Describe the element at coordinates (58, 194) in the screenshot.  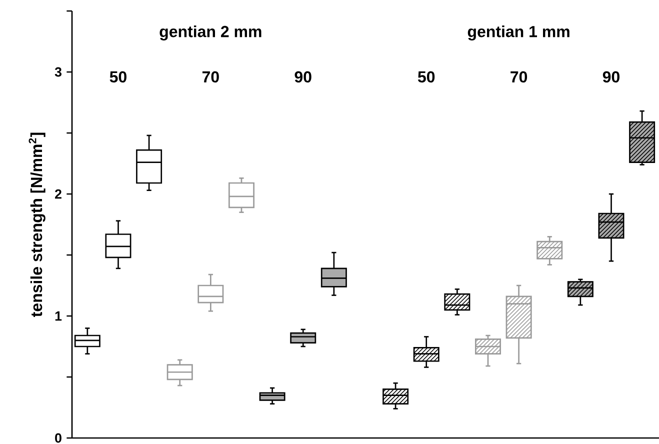
I see `y-tick-label: 2` at that location.